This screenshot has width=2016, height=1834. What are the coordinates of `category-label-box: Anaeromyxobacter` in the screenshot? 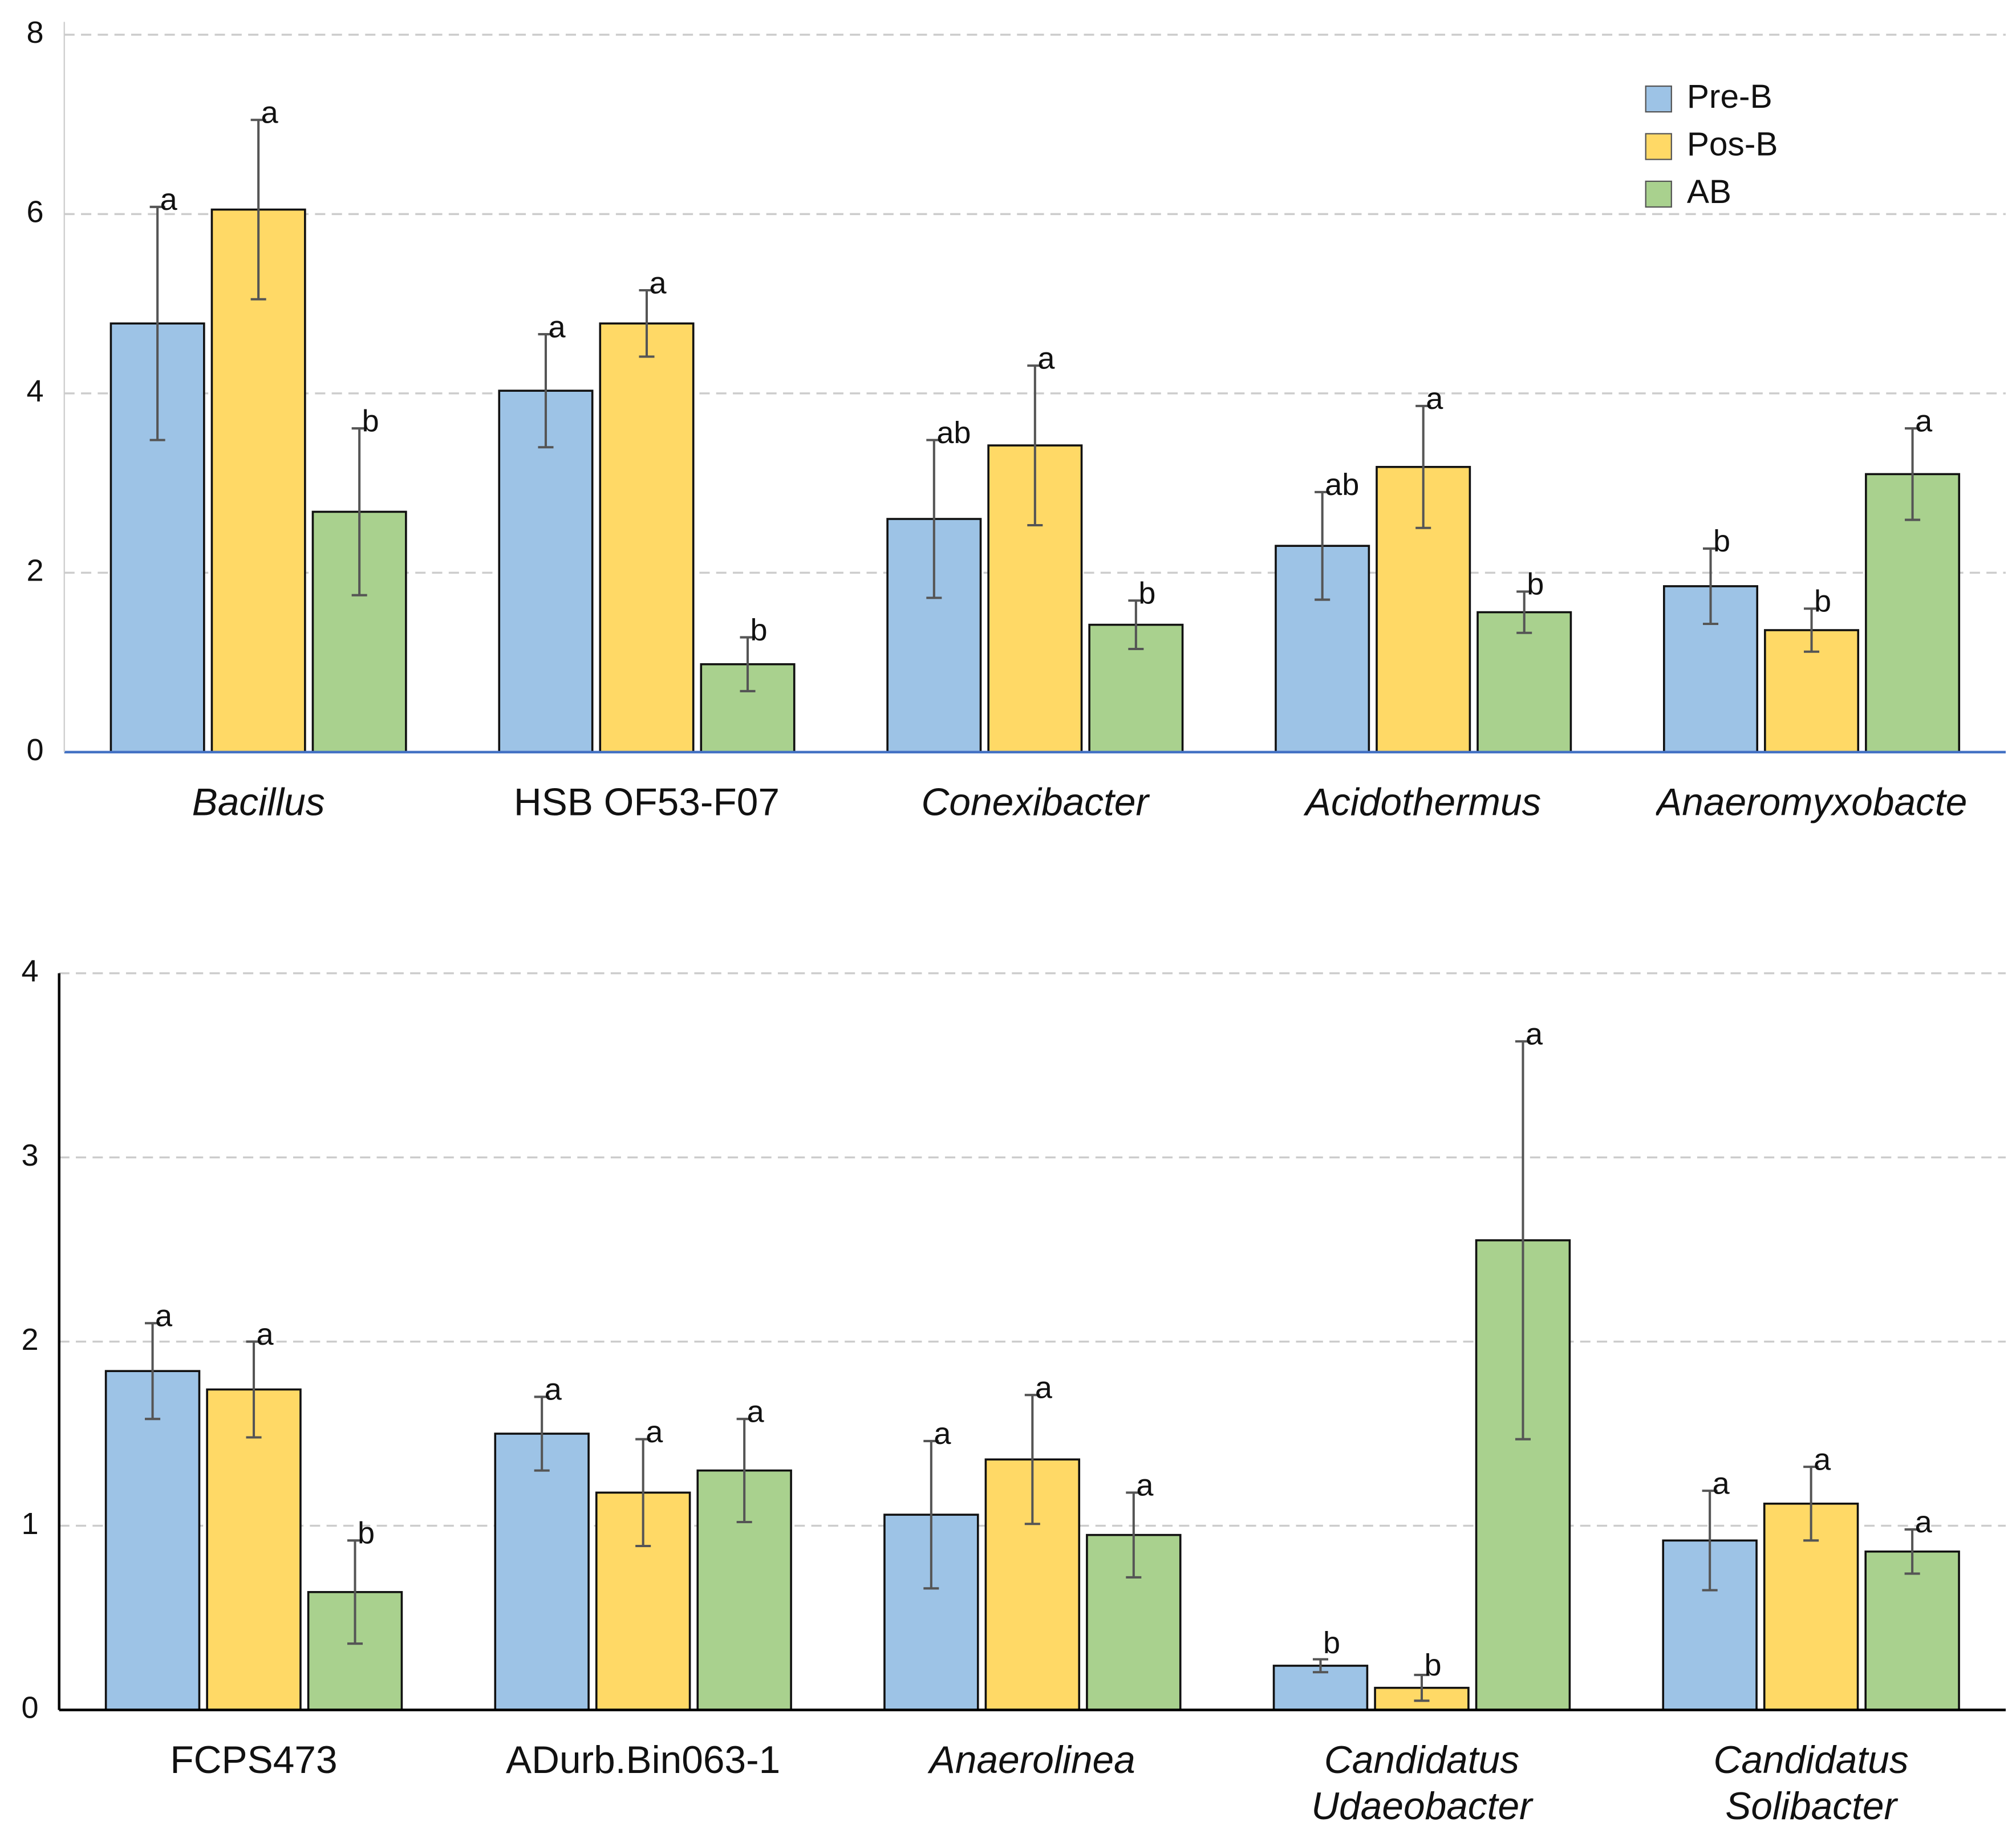 It's located at (1811, 803).